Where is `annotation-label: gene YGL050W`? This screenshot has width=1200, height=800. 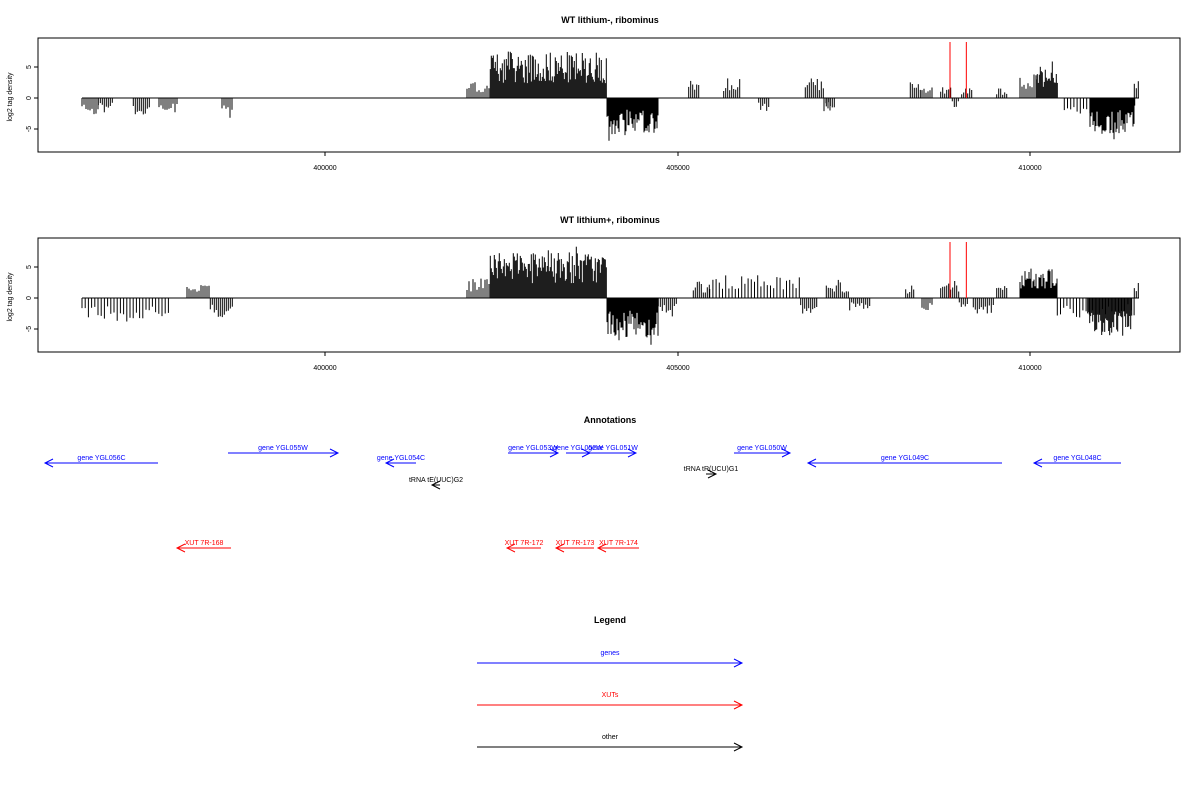 annotation-label: gene YGL050W is located at coordinates (762, 448).